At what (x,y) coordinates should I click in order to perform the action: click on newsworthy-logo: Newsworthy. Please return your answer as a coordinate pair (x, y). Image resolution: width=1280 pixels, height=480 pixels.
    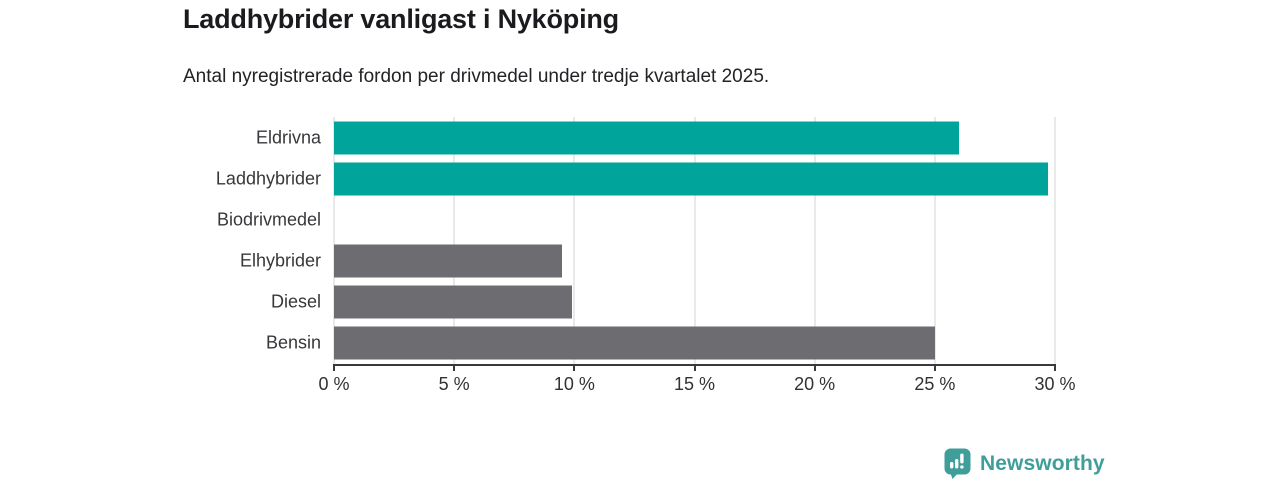
    Looking at the image, I should click on (1024, 463).